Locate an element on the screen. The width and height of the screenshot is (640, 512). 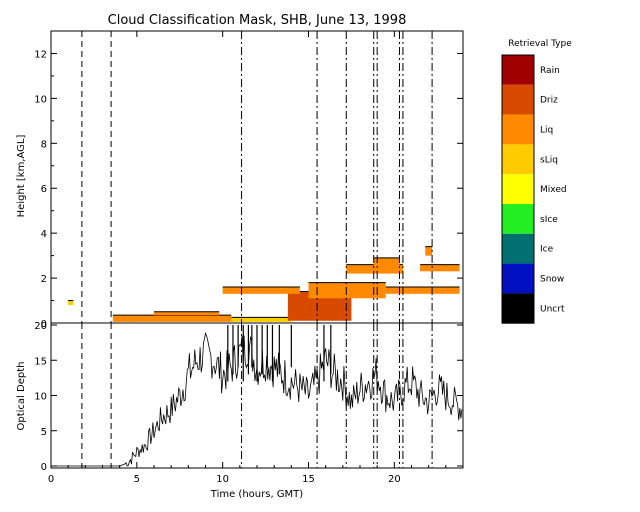
bottom-y-tick-label-4: 20 is located at coordinates (40, 326).